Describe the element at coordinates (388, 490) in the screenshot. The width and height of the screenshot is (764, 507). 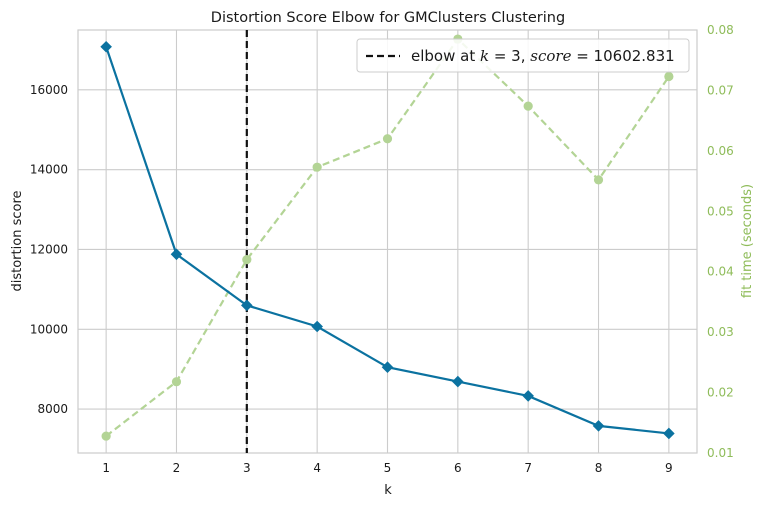
I see `x-axis-label: k` at that location.